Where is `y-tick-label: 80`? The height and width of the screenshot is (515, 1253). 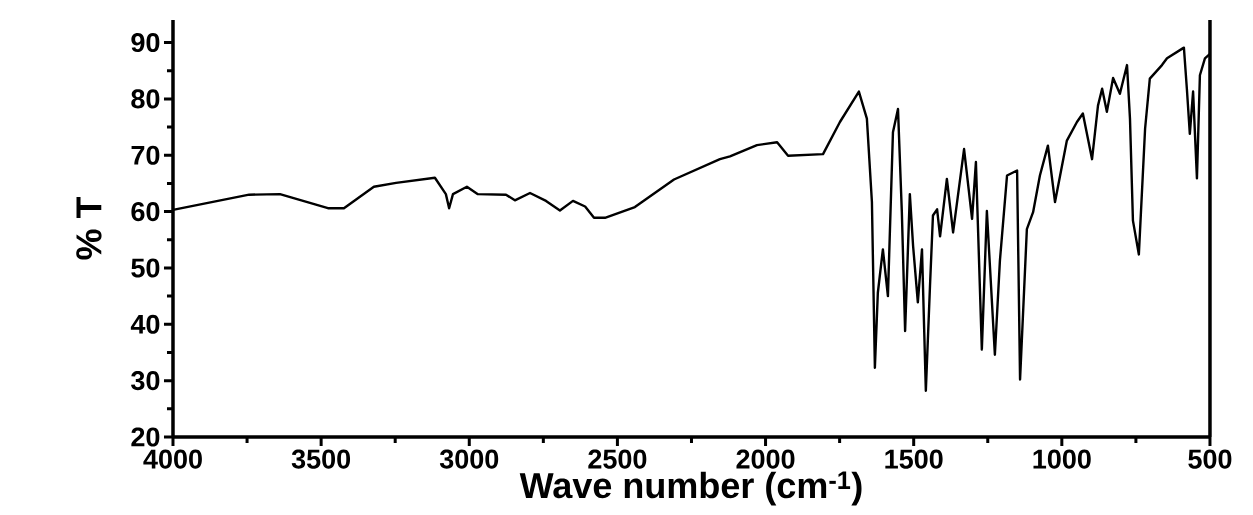
y-tick-label: 80 is located at coordinates (145, 99).